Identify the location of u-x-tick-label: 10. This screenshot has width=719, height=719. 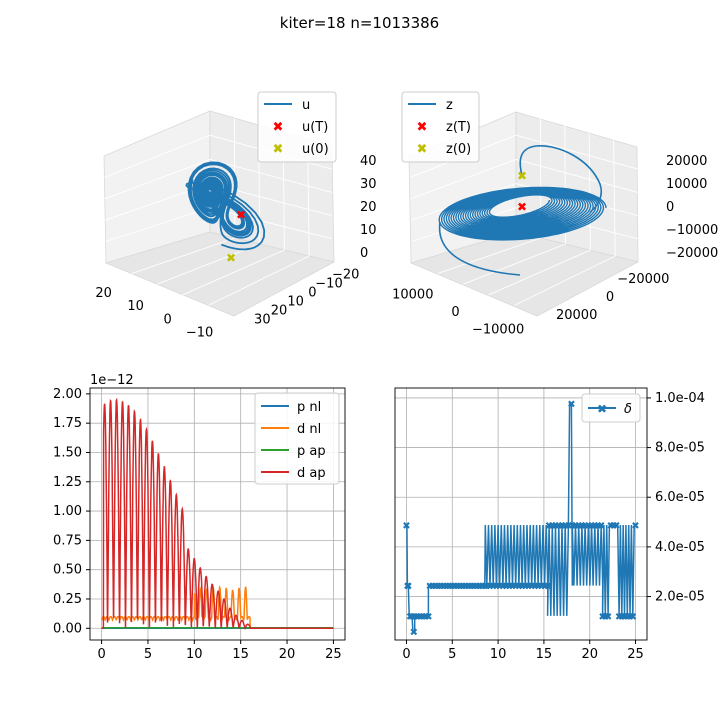
(135, 306).